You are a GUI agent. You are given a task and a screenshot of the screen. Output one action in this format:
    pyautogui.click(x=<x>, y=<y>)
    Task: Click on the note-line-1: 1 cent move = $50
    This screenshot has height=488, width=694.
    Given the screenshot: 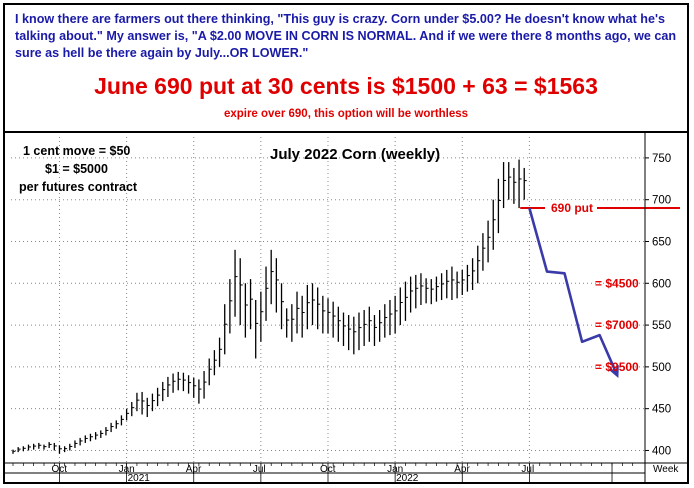 What is the action you would take?
    pyautogui.click(x=76, y=151)
    